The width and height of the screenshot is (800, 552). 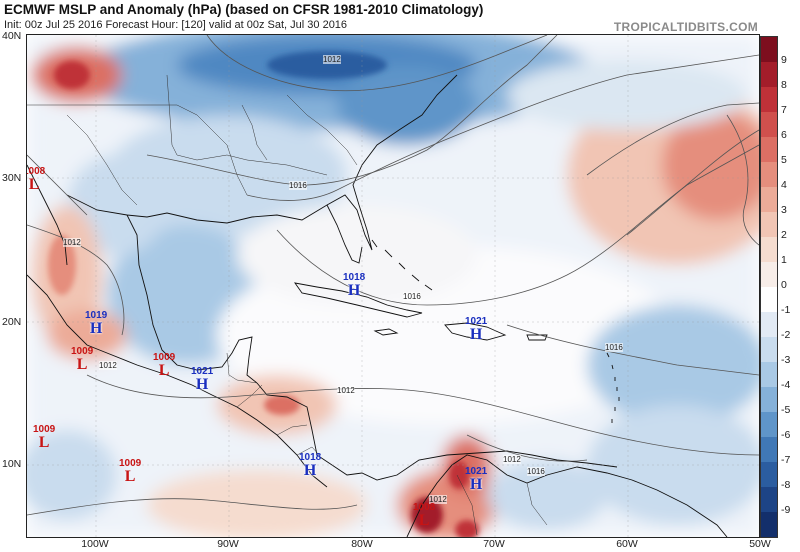 What do you see at coordinates (786, 385) in the screenshot?
I see `colorbar-tick-label: -4` at bounding box center [786, 385].